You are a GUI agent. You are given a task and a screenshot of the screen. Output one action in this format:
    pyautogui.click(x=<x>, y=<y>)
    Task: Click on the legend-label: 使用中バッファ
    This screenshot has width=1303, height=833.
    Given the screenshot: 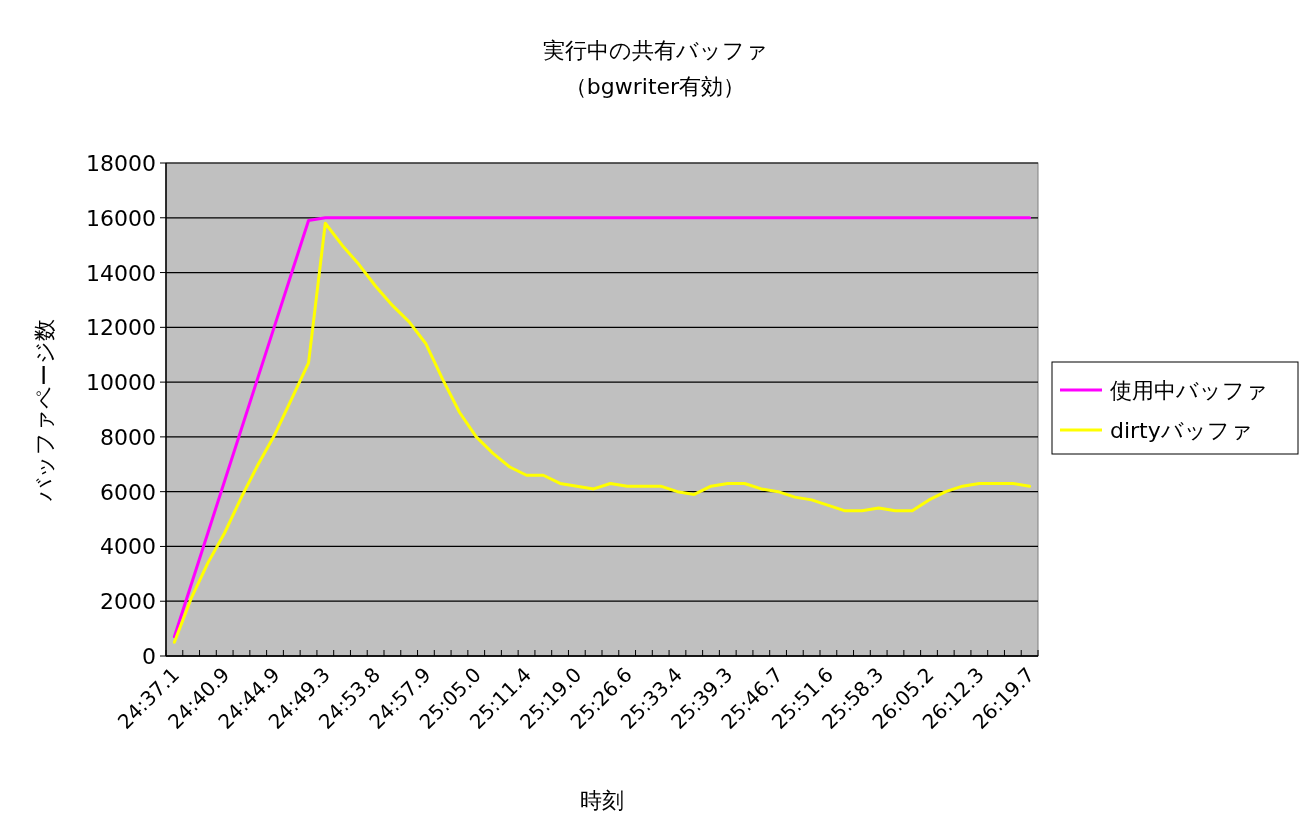 What is the action you would take?
    pyautogui.click(x=1189, y=390)
    